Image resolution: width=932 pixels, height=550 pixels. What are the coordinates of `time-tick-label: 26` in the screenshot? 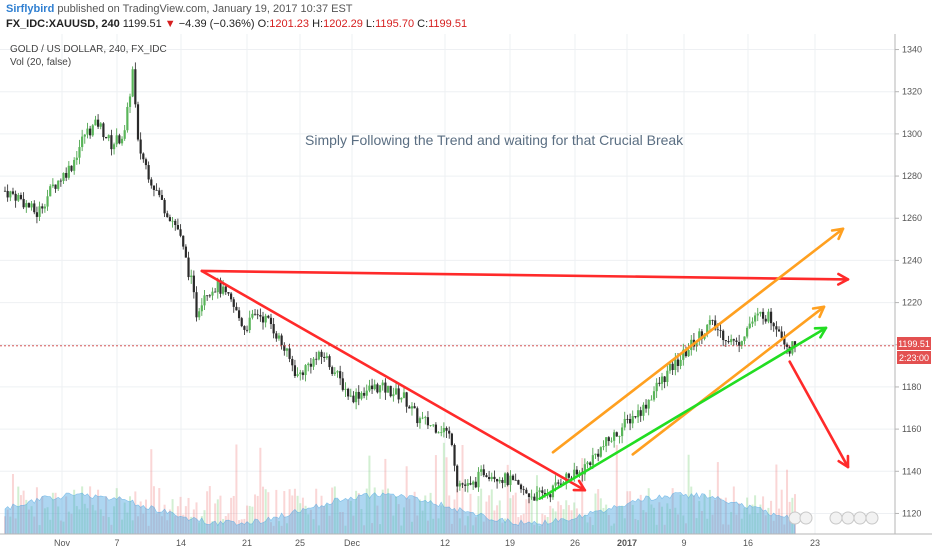 It's located at (575, 543).